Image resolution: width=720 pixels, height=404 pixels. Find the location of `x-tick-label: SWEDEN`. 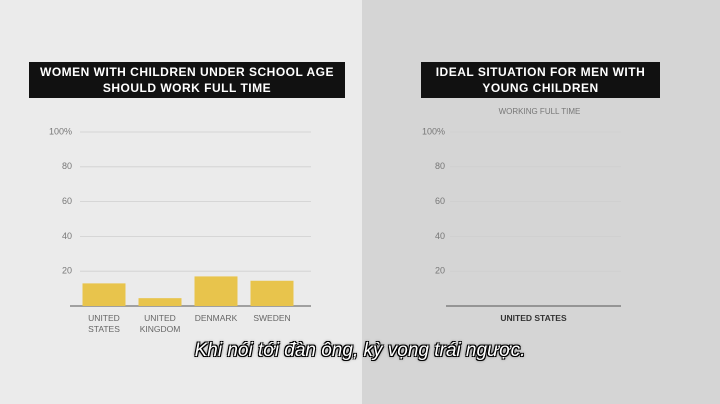

x-tick-label: SWEDEN is located at coordinates (272, 318).